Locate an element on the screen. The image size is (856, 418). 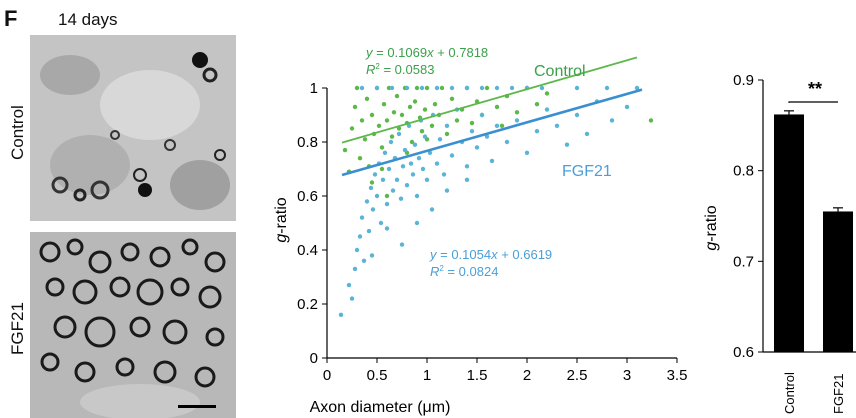
micrograph-control-image is located at coordinates (133, 128).